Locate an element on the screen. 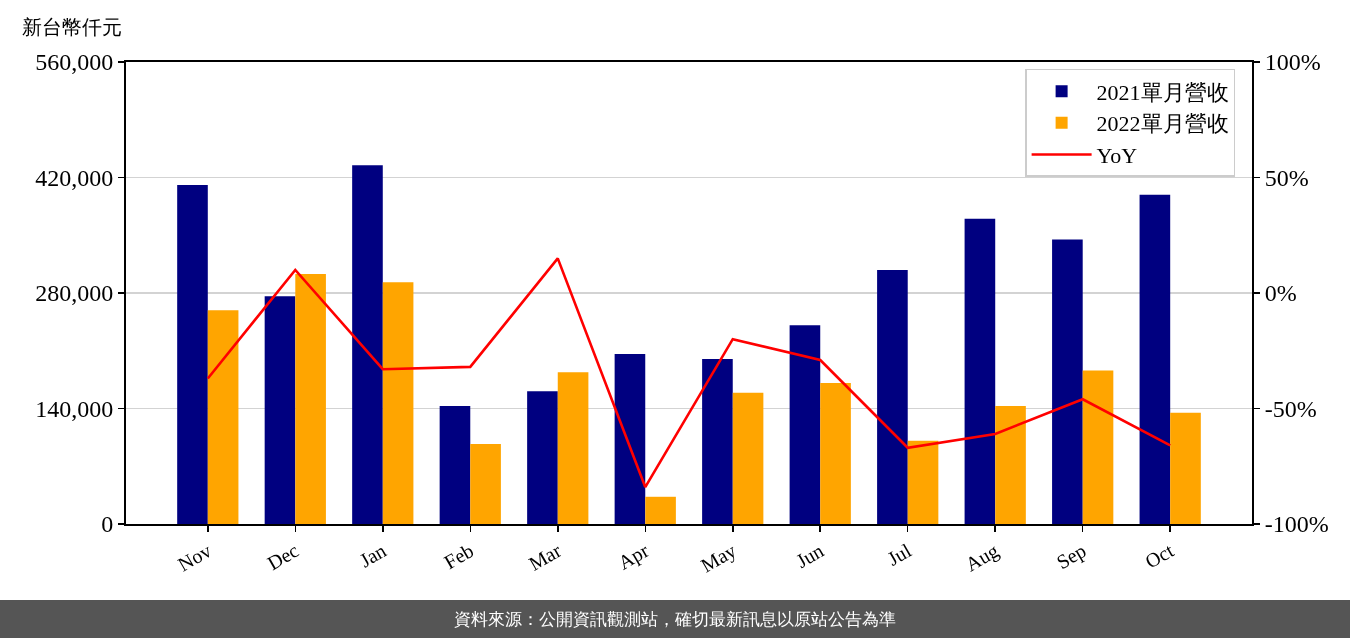  y-tick-label: 0 is located at coordinates (107, 524).